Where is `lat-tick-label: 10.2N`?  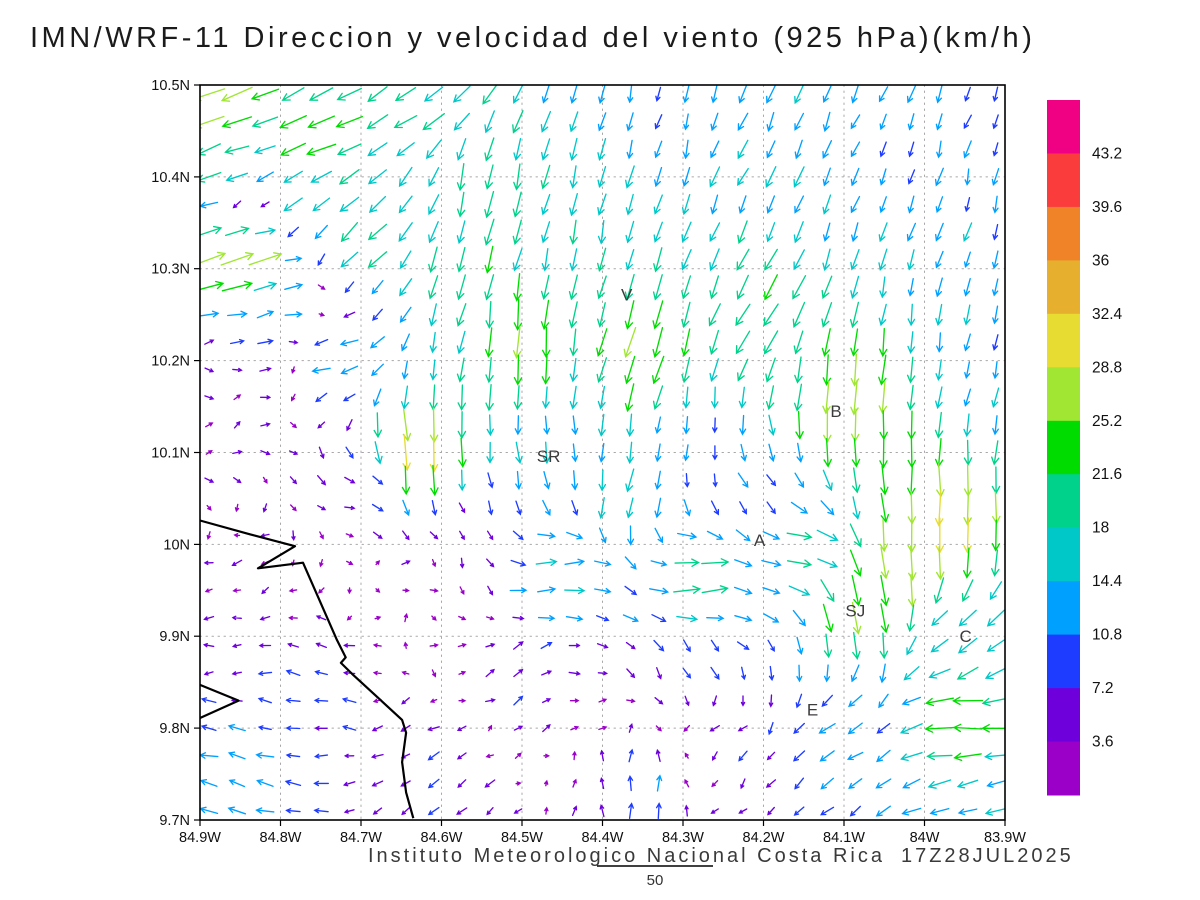
lat-tick-label: 10.2N is located at coordinates (170, 362).